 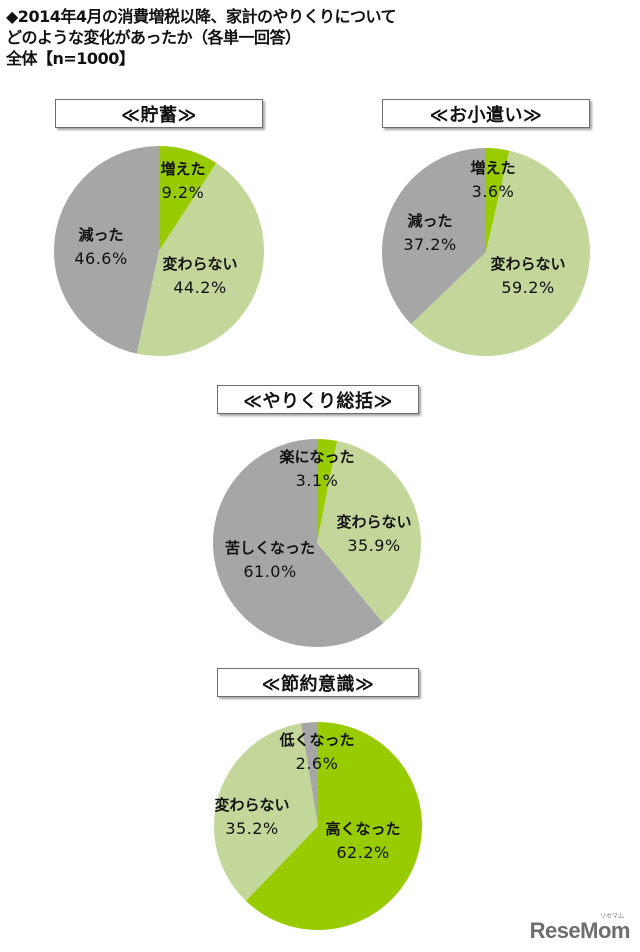 I want to click on pie-chart-saving-awareness, so click(x=318, y=826).